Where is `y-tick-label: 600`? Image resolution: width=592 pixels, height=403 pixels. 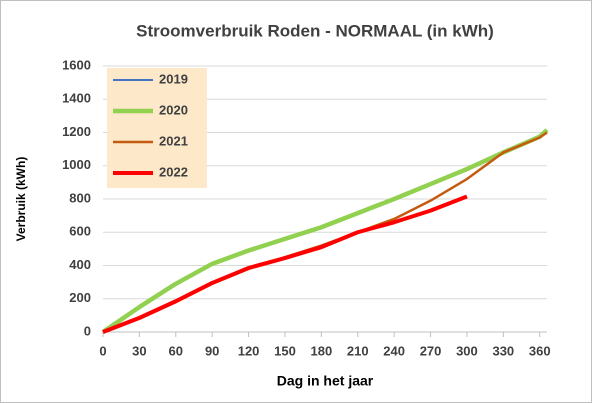
y-tick-label: 600 is located at coordinates (80, 231).